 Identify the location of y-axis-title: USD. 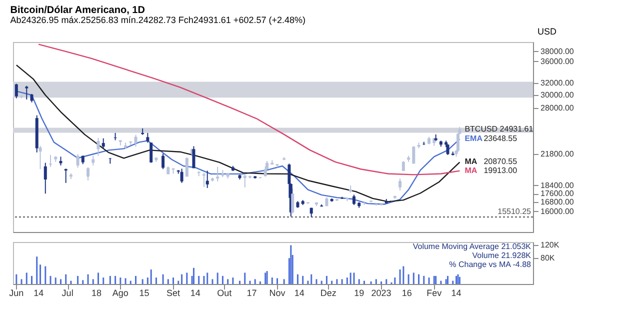
(547, 31).